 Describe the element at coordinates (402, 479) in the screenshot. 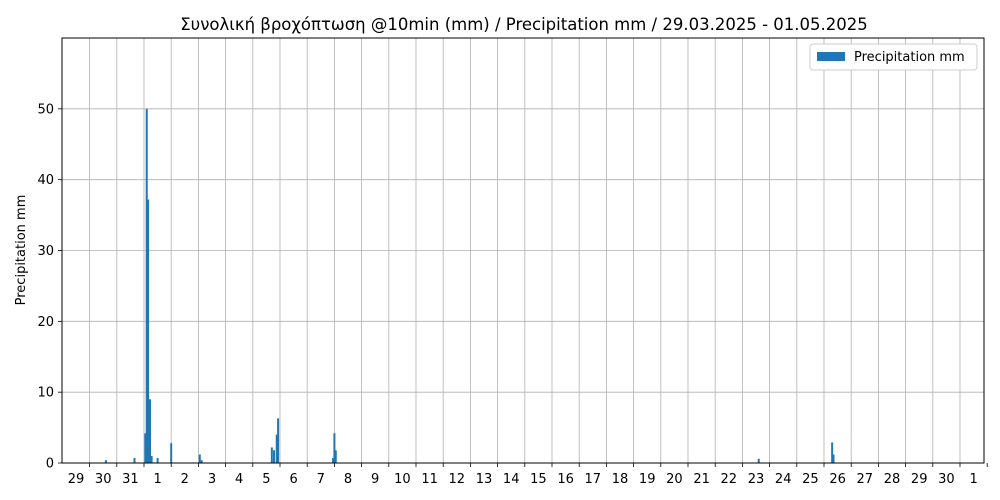

I see `x-tick-label: 10` at that location.